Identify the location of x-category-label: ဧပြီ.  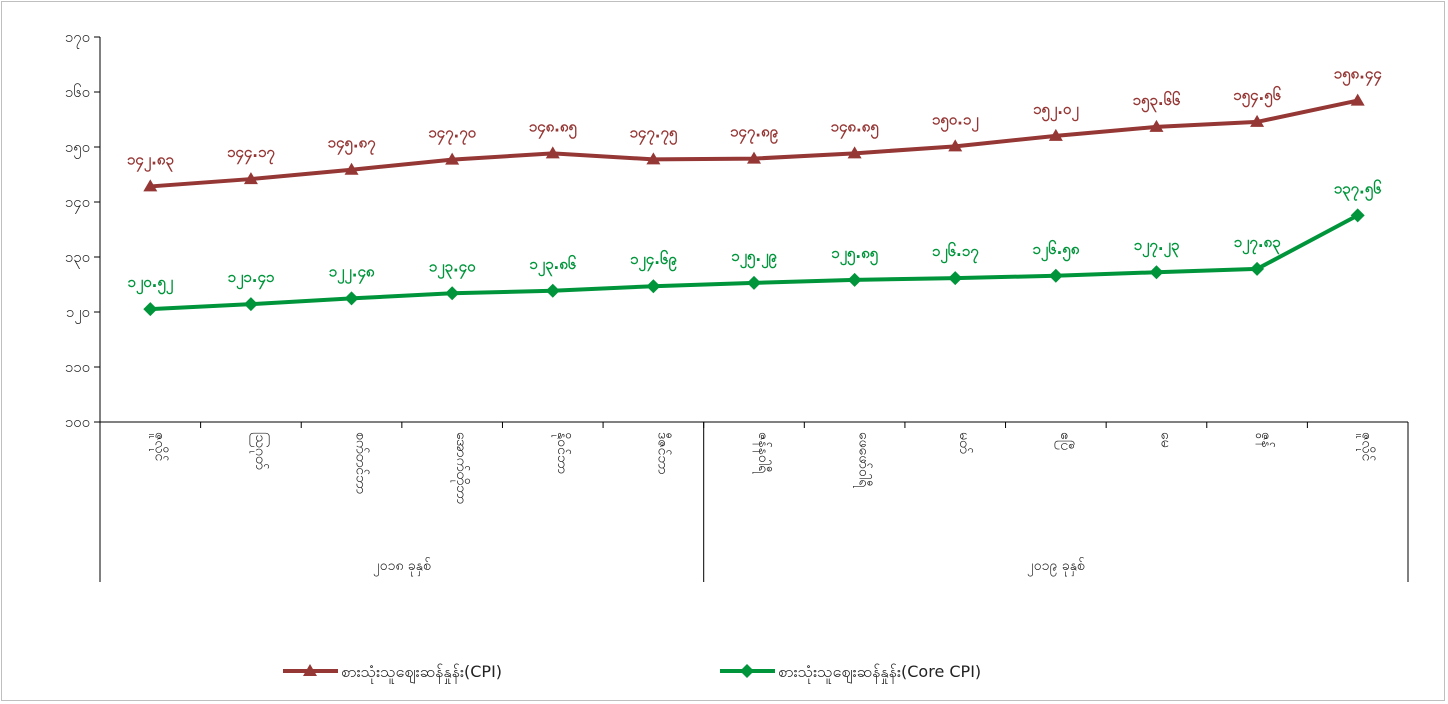
(1064, 441).